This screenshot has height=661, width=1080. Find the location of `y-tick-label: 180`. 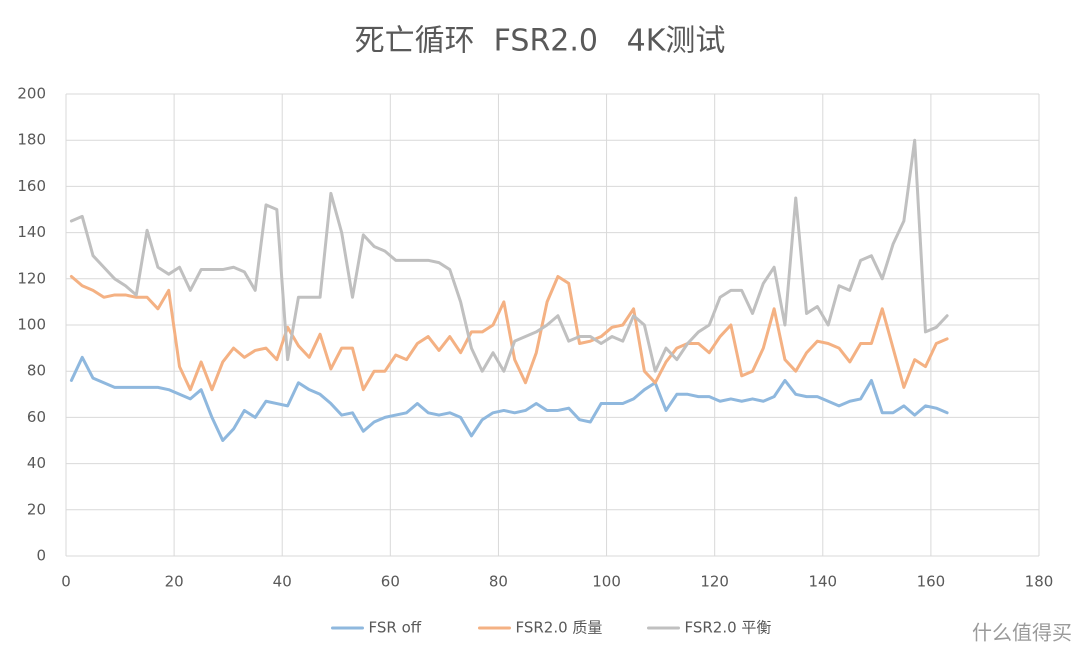

y-tick-label: 180 is located at coordinates (31, 140).